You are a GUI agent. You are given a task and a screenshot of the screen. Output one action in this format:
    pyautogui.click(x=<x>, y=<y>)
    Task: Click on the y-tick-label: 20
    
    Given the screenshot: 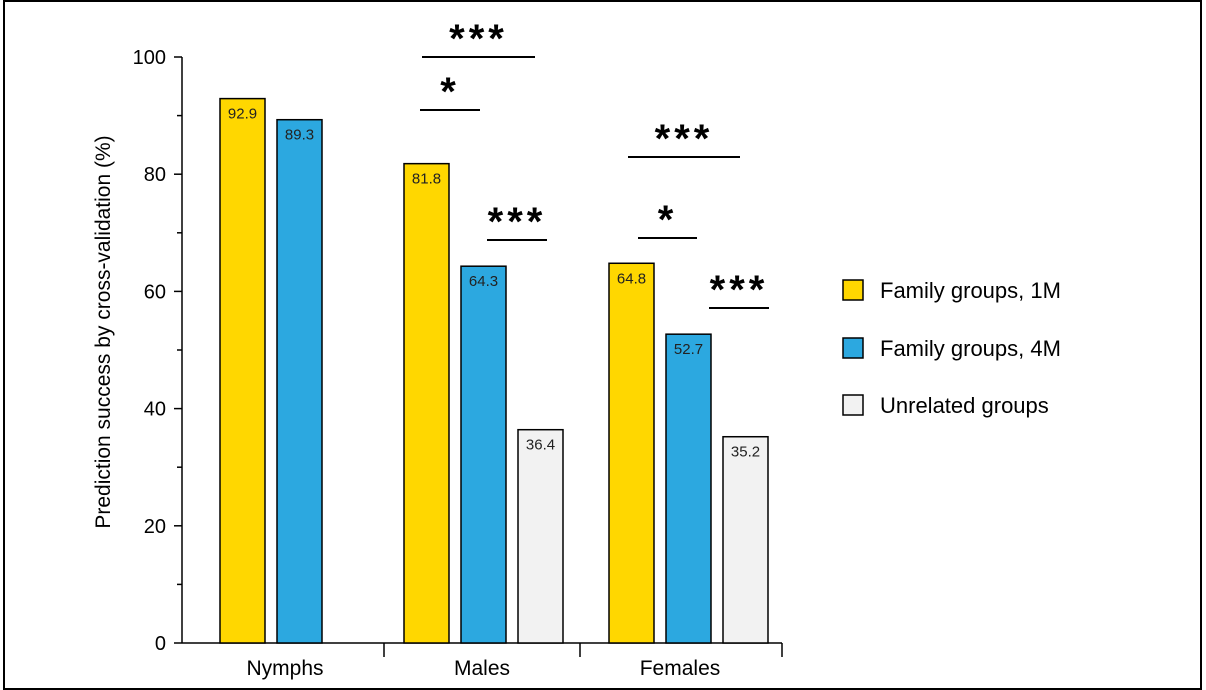 What is the action you would take?
    pyautogui.click(x=155, y=527)
    